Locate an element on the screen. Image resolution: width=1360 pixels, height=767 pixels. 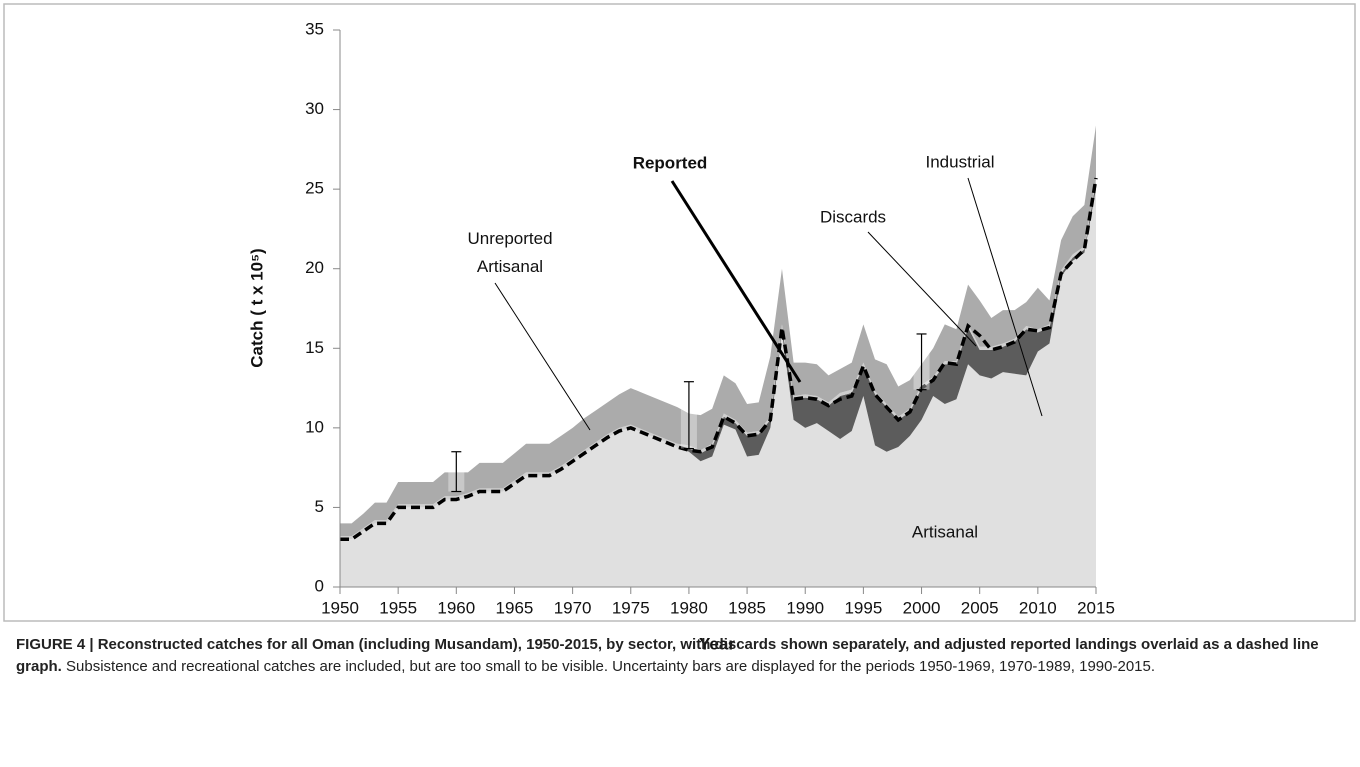
x-tick-label: 1980 is located at coordinates (689, 607).